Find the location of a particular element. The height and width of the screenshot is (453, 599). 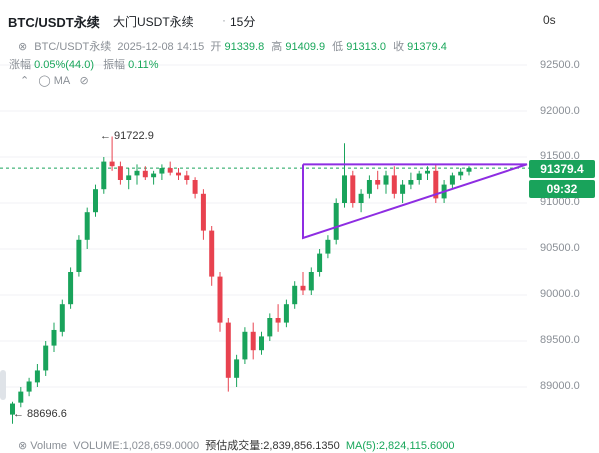

ohlc-datetime: 2025-12-08 14:15 is located at coordinates (161, 47).